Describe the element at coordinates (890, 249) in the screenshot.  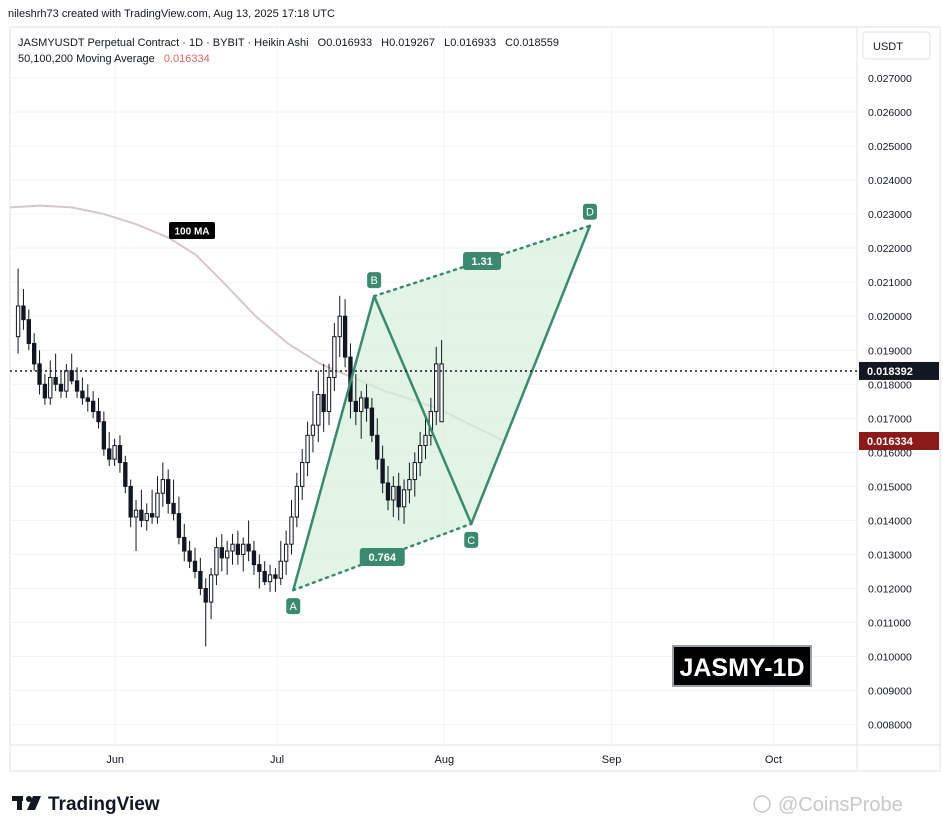
I see `price-tick-label: 0.022000` at that location.